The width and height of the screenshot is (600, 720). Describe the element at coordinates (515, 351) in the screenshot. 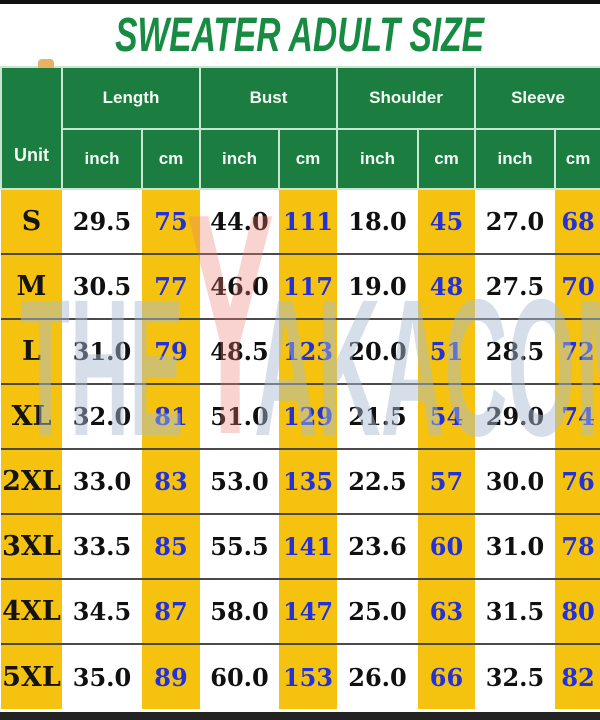

I see `sleeve-inch-cell: 28.5` at that location.